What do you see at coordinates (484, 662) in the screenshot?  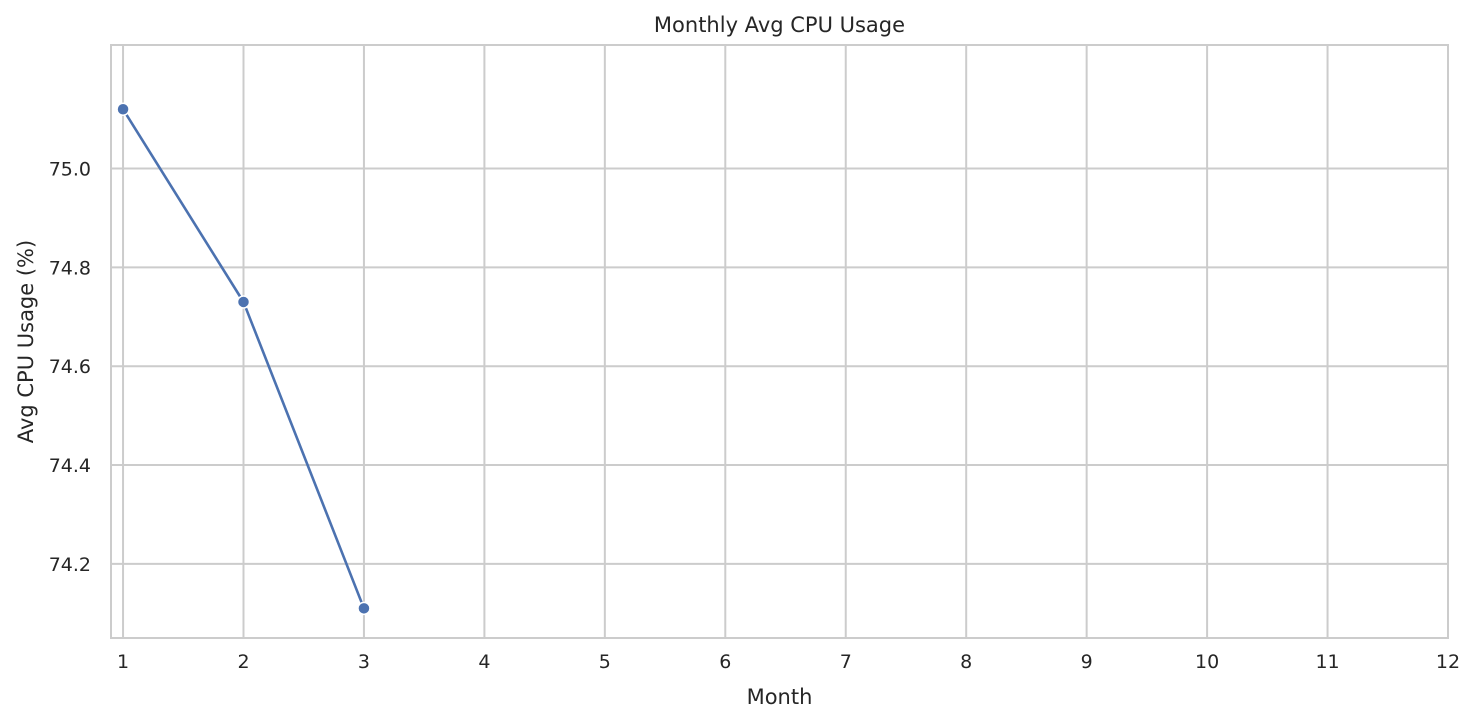 I see `x-tick-label: 4` at bounding box center [484, 662].